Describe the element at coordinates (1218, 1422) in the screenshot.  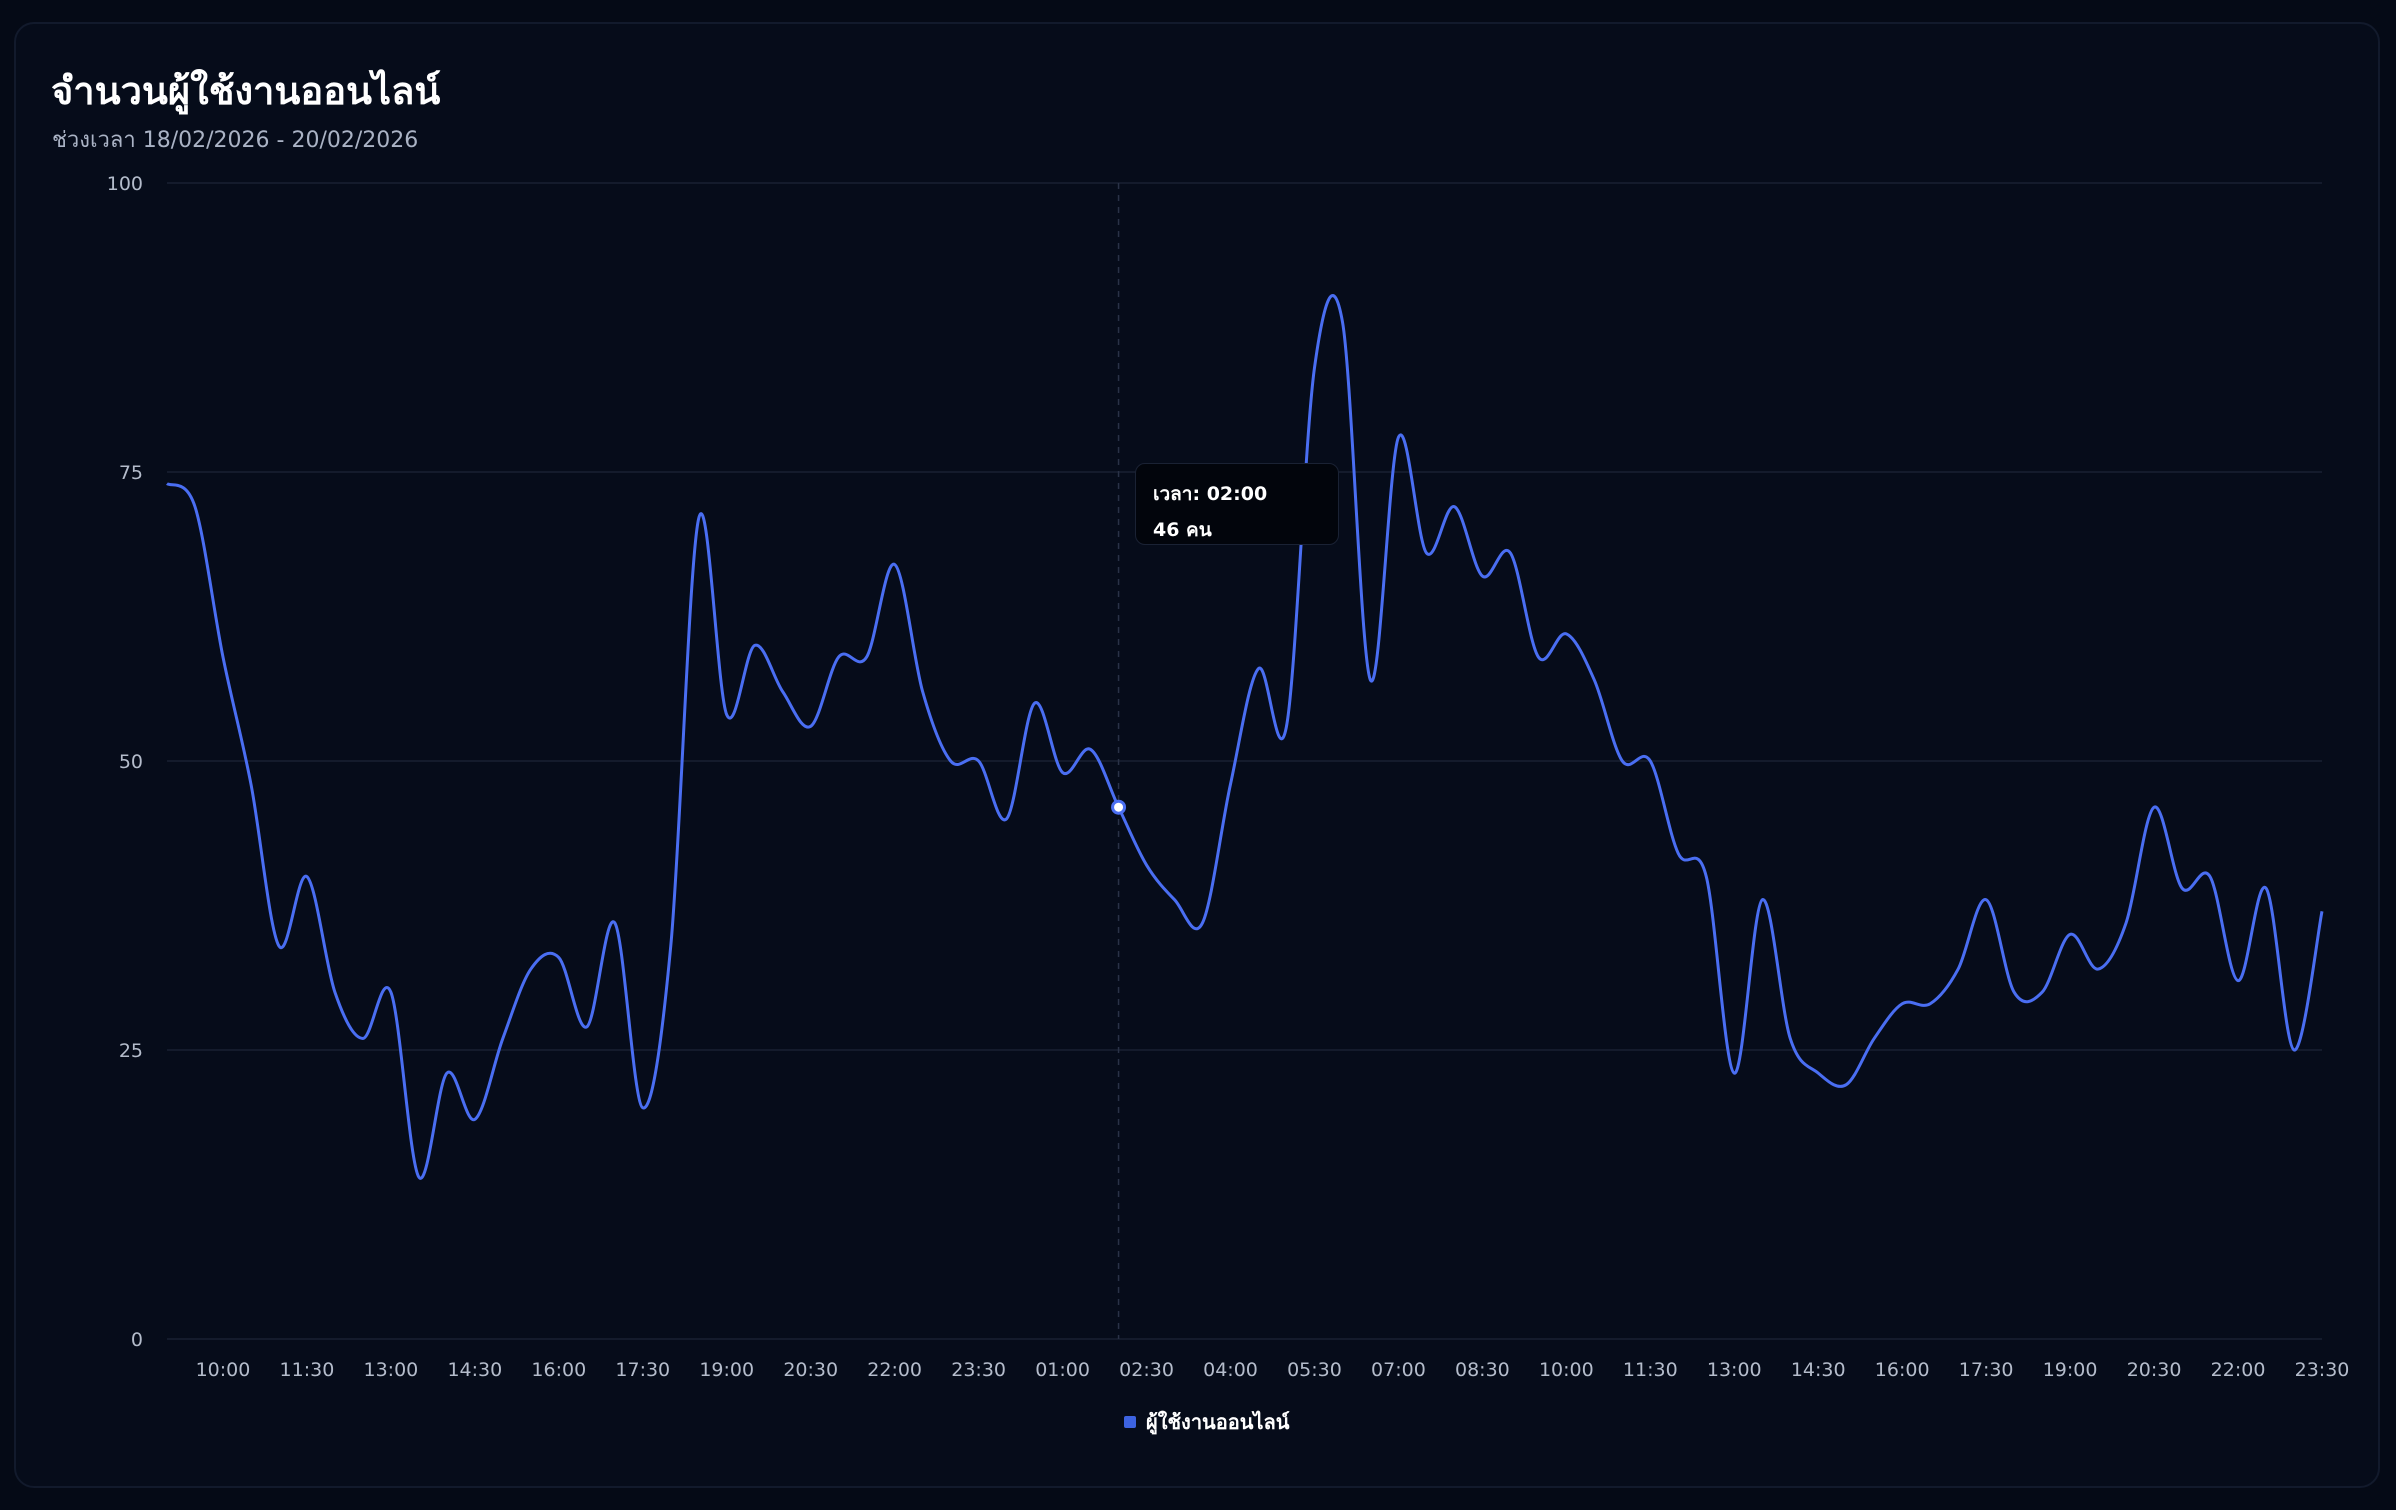
I see `legend-label: ผู้ใช้งานออนไลน์` at that location.